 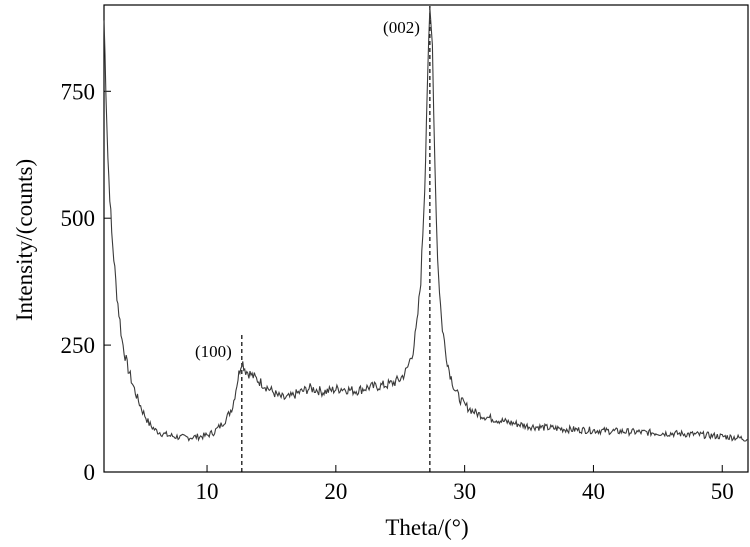 What do you see at coordinates (24, 240) in the screenshot?
I see `y-axis-title: Intensity/(counts)` at bounding box center [24, 240].